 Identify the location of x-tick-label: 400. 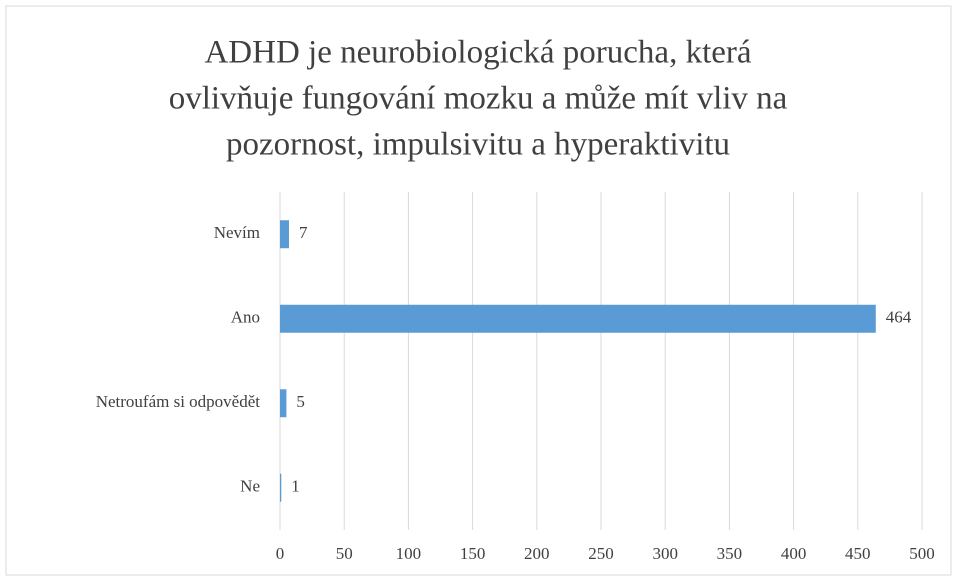
(794, 553).